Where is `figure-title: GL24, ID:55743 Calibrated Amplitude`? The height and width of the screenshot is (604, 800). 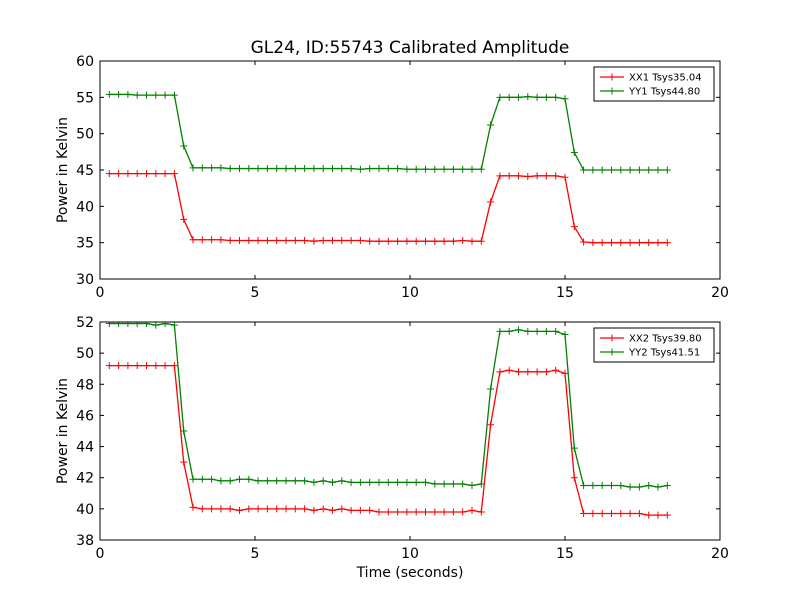
figure-title: GL24, ID:55743 Calibrated Amplitude is located at coordinates (410, 48).